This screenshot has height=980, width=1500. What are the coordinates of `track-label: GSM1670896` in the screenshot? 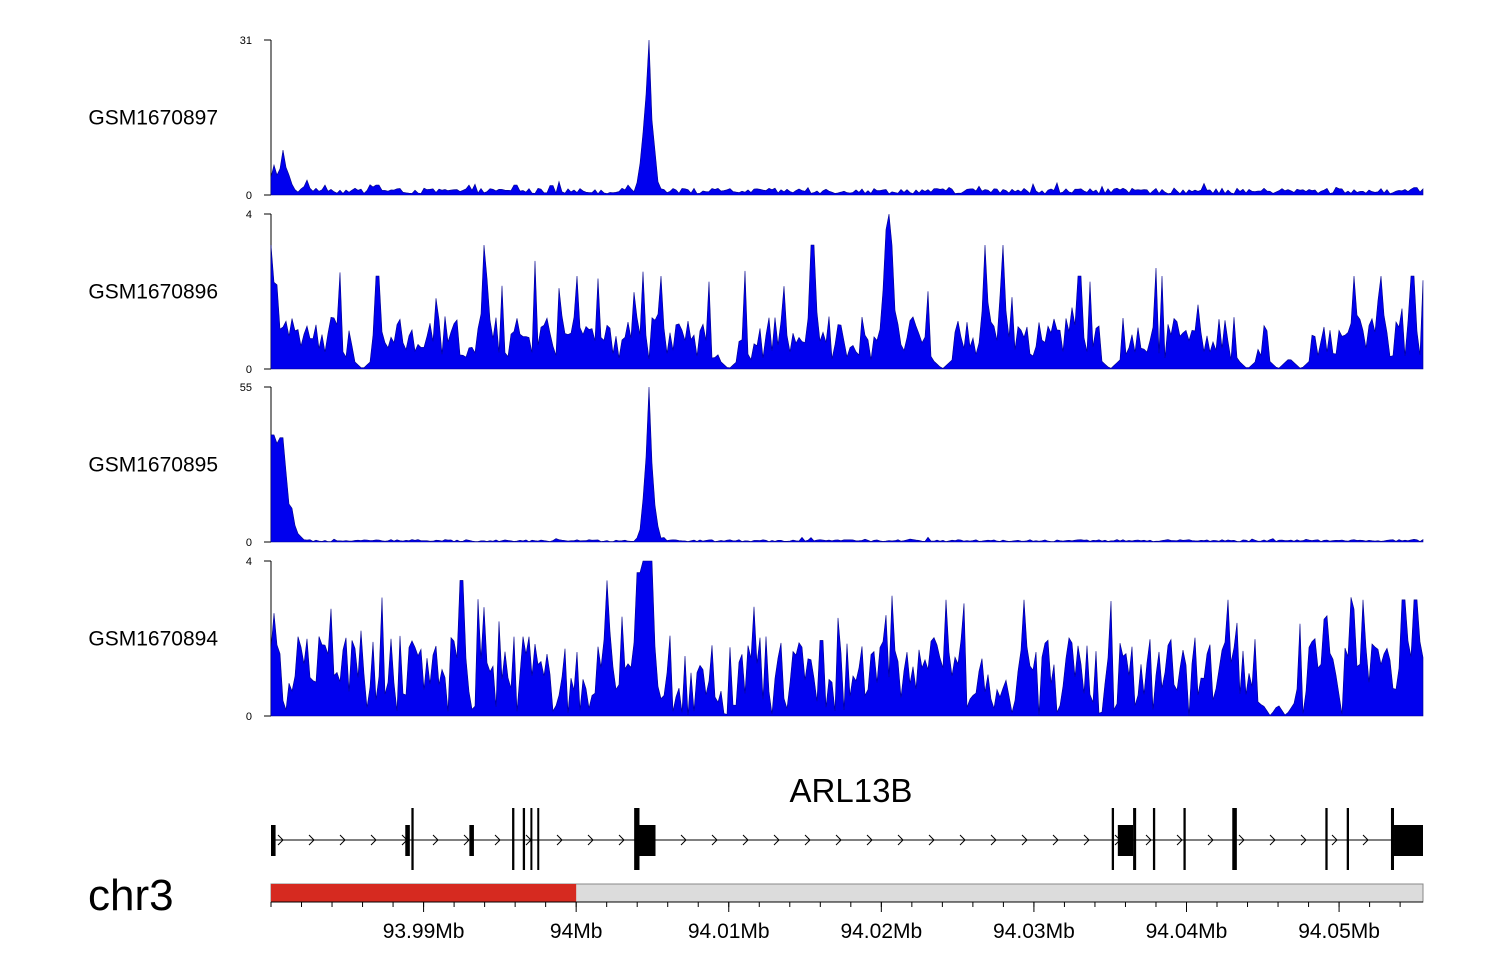 It's located at (153, 292).